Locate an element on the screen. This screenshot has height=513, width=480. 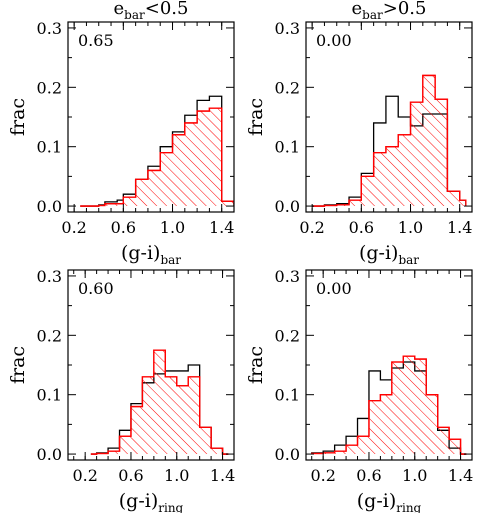
panel-annotation: 0.65 is located at coordinates (96, 40).